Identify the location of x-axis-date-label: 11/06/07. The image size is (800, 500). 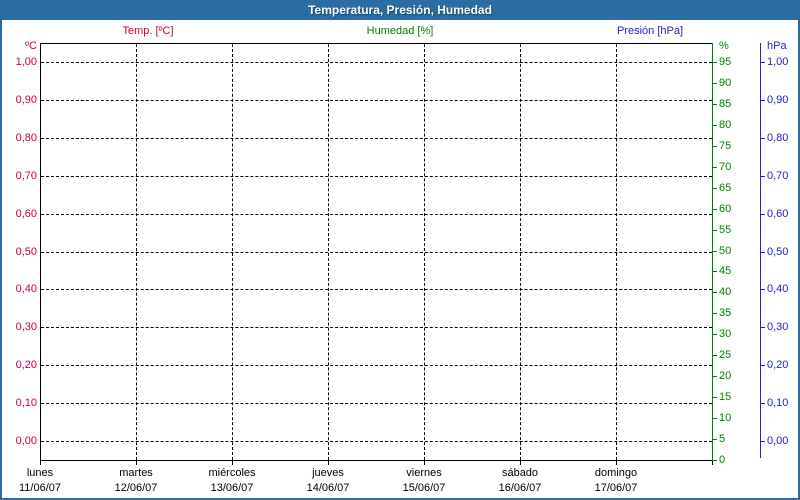
(40, 488).